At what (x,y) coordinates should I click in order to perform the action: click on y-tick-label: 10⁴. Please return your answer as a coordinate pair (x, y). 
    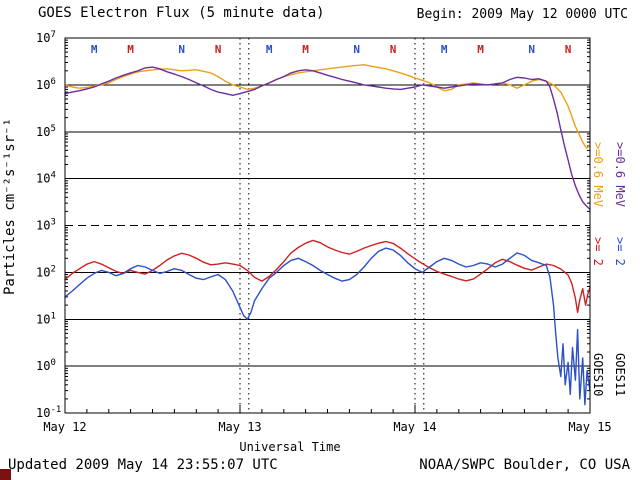
    Looking at the image, I should click on (46, 178).